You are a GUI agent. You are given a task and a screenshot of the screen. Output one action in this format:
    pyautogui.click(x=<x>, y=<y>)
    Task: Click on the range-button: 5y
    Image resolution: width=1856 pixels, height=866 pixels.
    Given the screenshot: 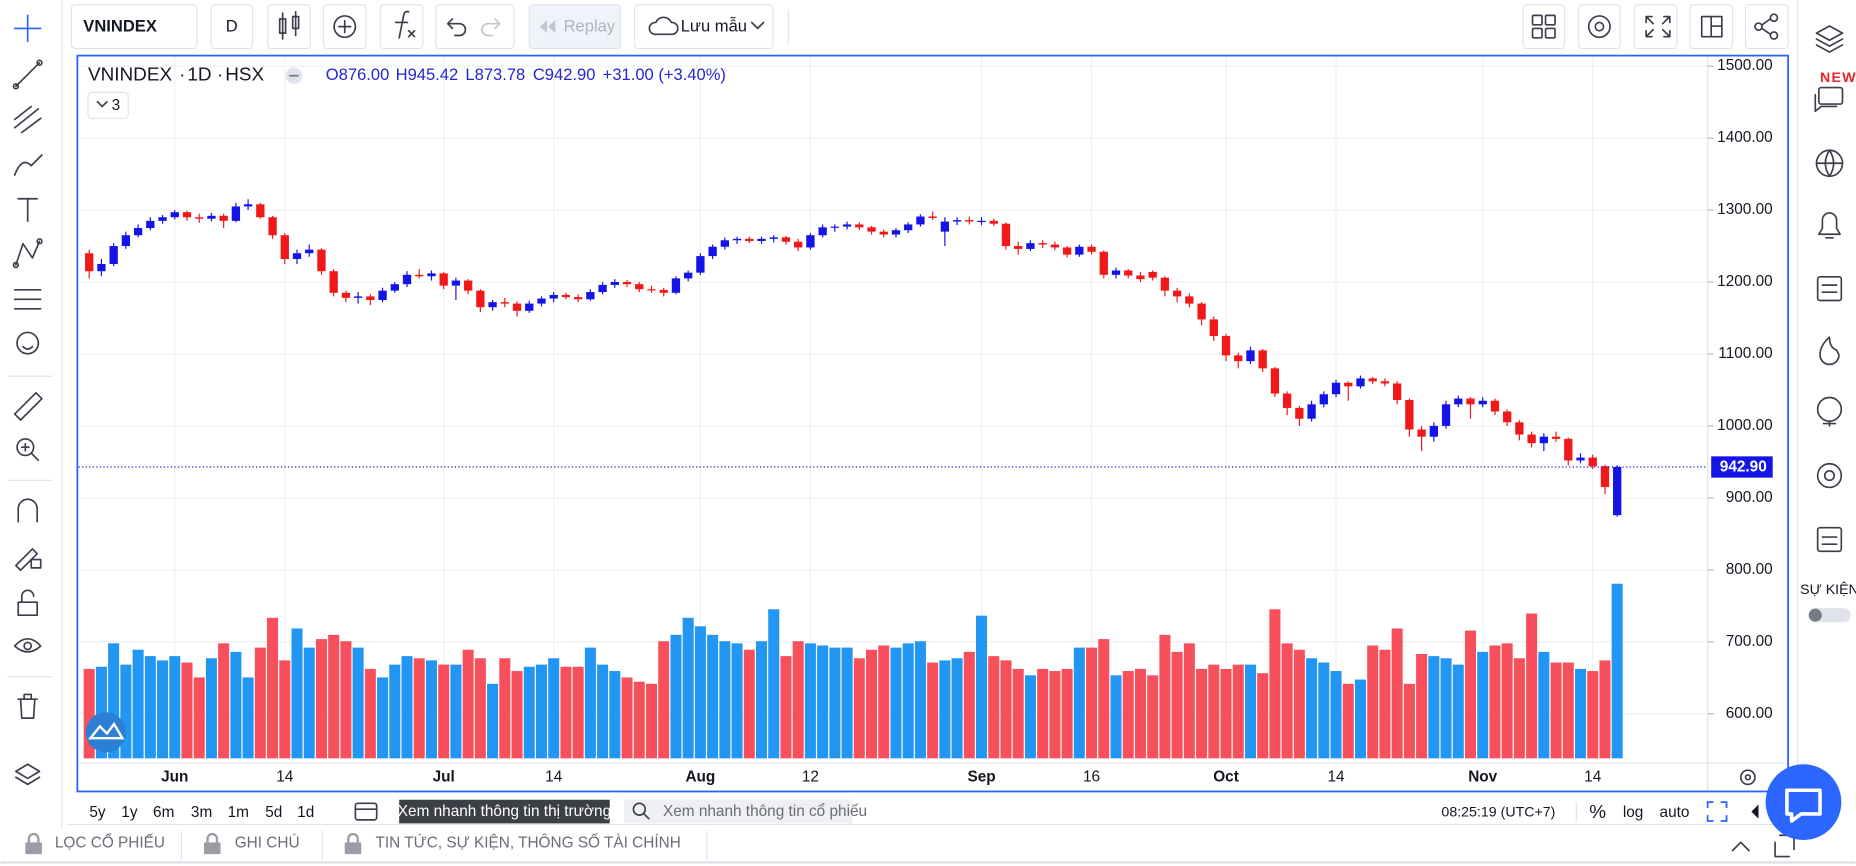 What is the action you would take?
    pyautogui.click(x=97, y=812)
    